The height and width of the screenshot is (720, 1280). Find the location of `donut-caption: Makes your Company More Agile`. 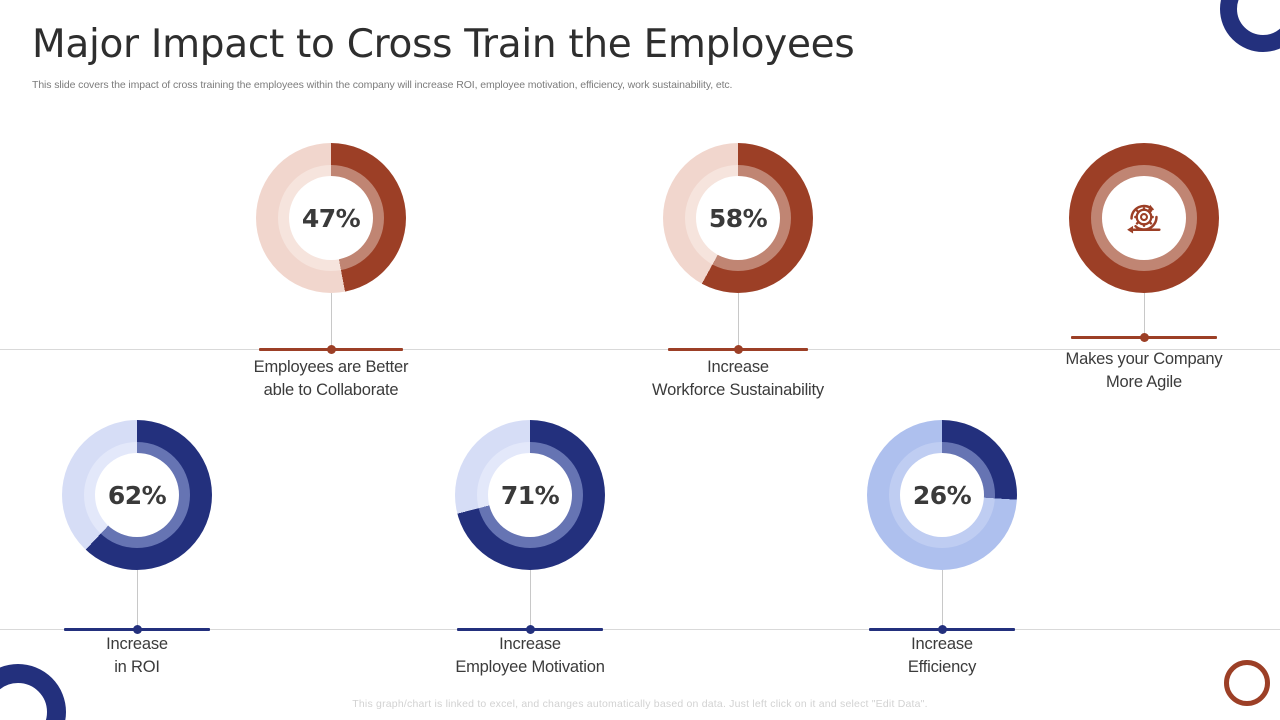

donut-caption: Makes your Company More Agile is located at coordinates (1144, 370).